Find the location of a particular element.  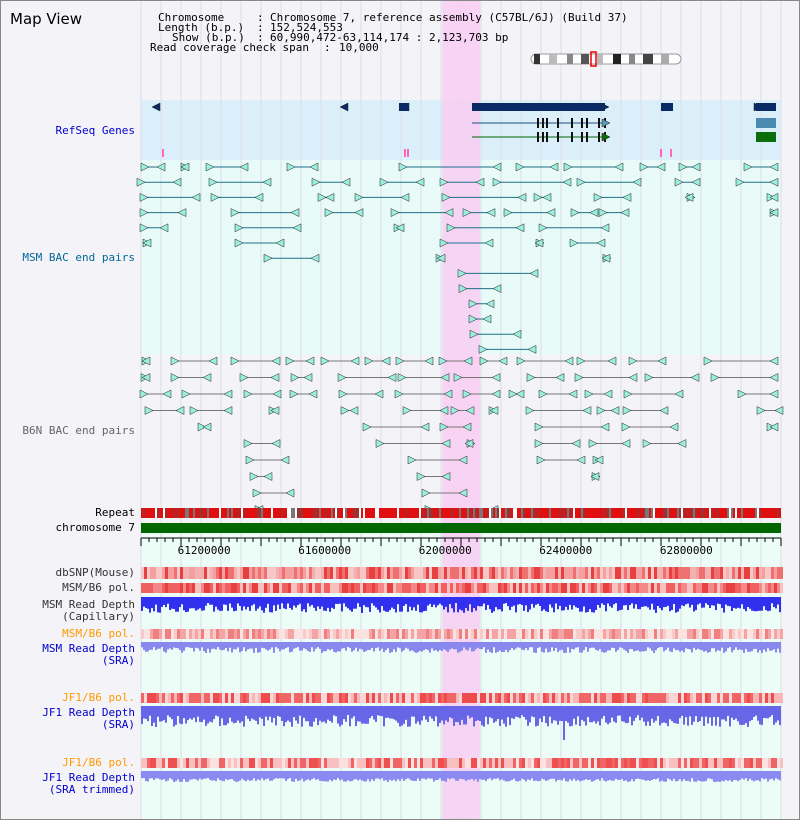

refseq-genes-features is located at coordinates (463, 129).